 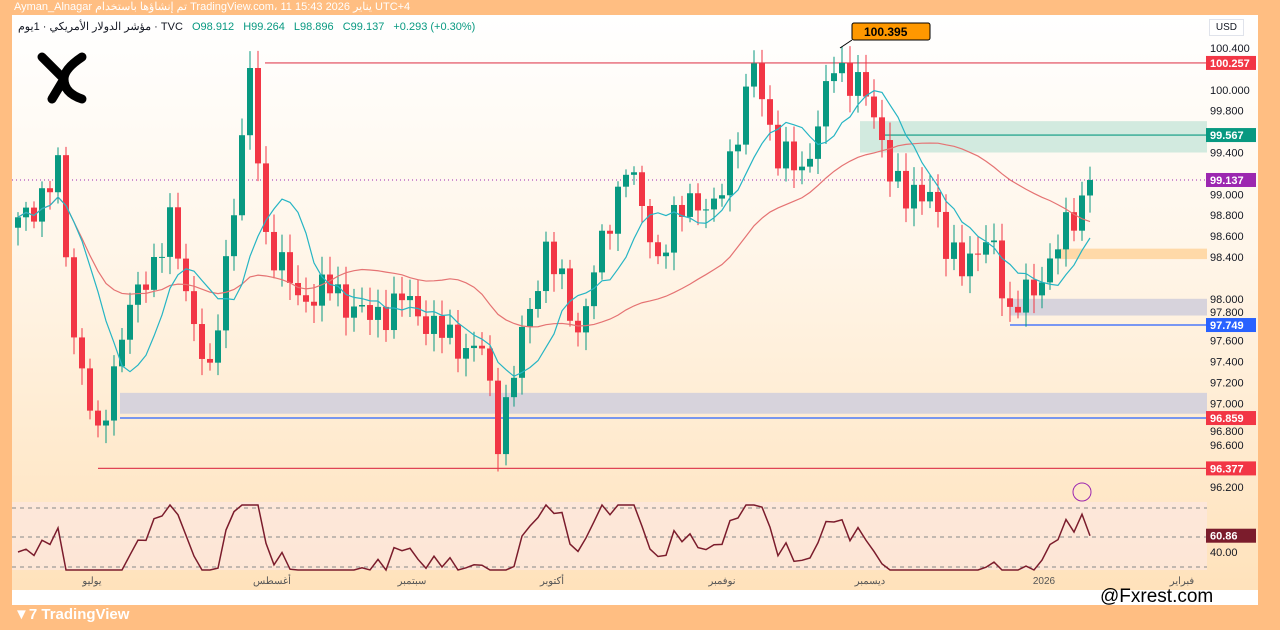 What do you see at coordinates (1227, 419) in the screenshot?
I see `support2-tag-label: 96.859` at bounding box center [1227, 419].